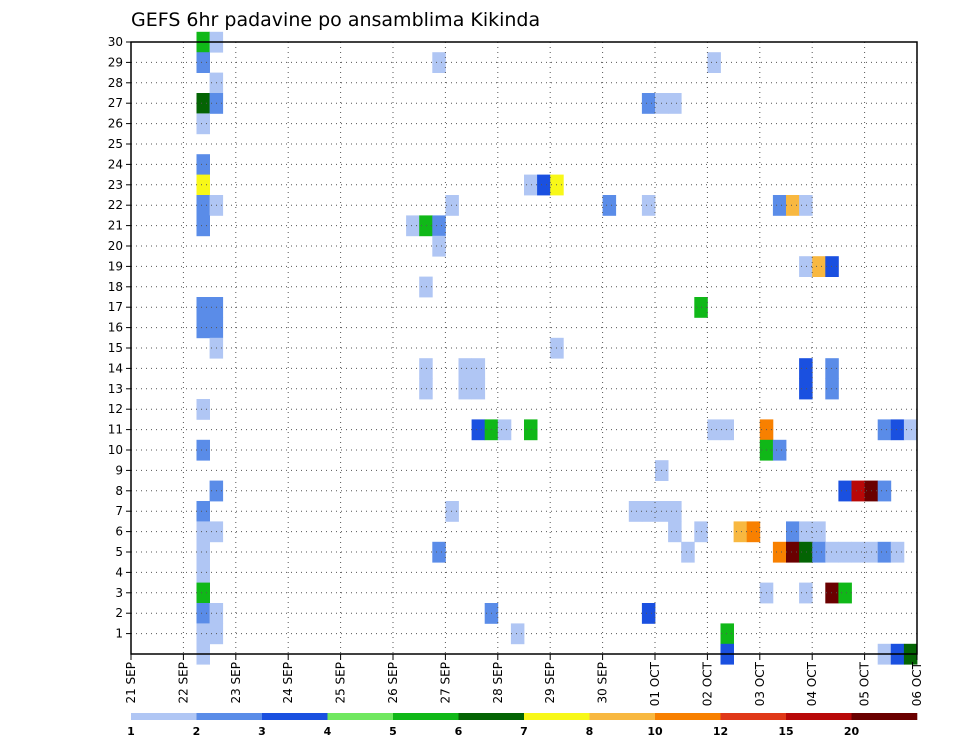 The image size is (960, 742). Describe the element at coordinates (203, 103) in the screenshot. I see `cell-m27-s5` at that location.